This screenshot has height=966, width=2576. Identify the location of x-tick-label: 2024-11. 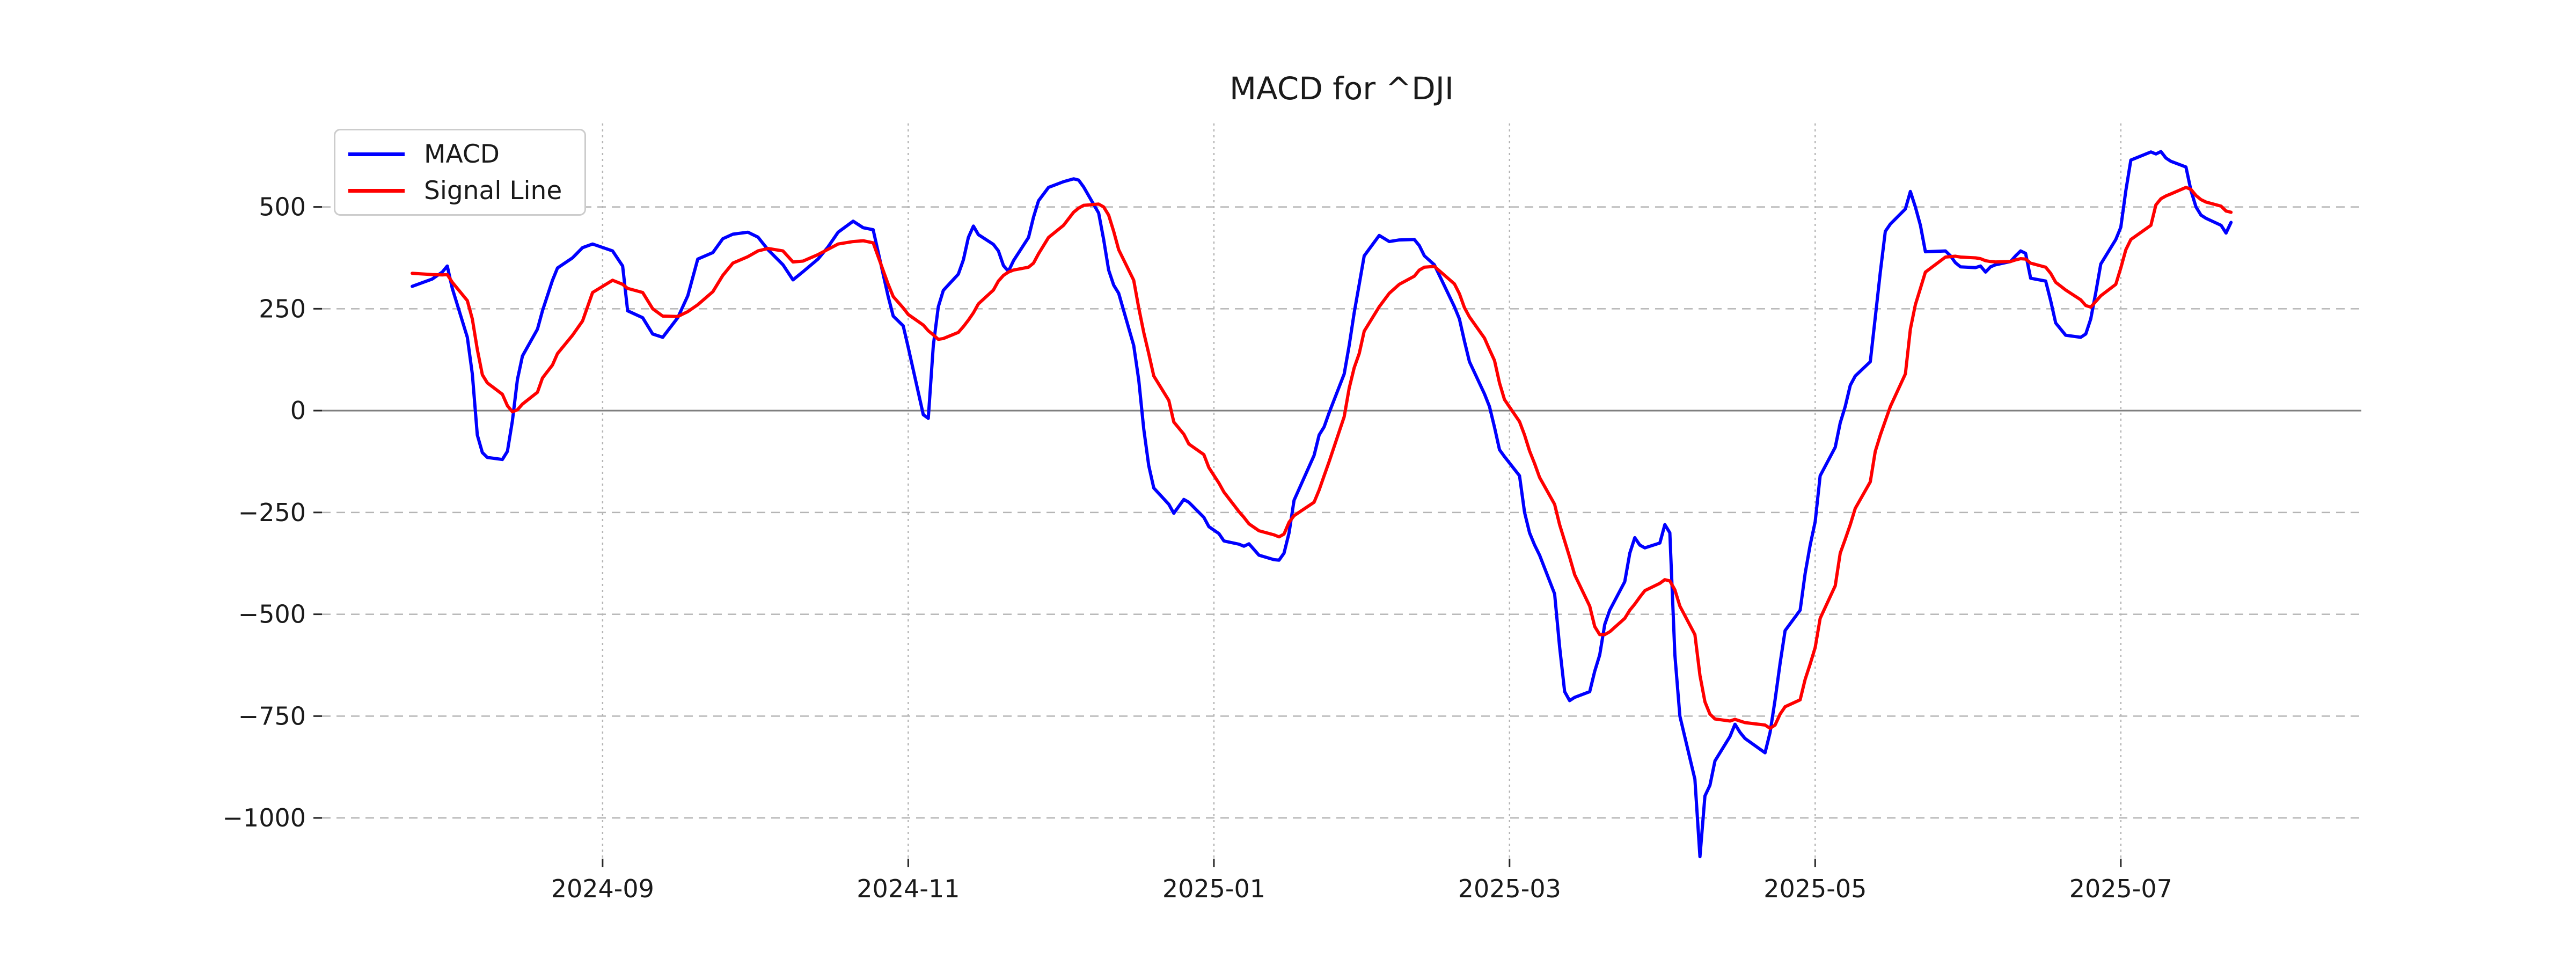
(908, 888).